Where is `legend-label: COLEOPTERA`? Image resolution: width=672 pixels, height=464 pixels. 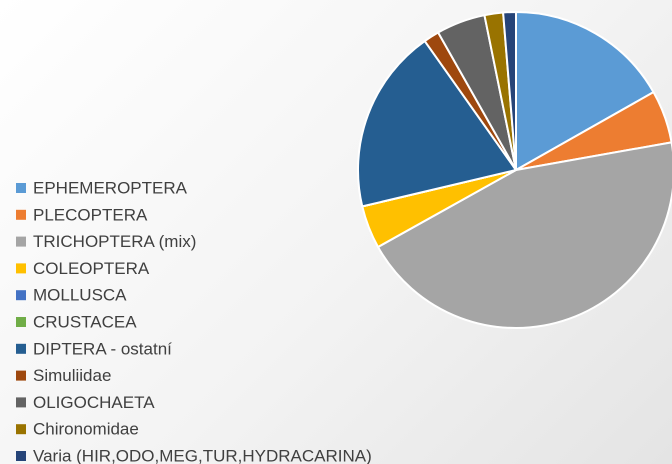 legend-label: COLEOPTERA is located at coordinates (91, 268).